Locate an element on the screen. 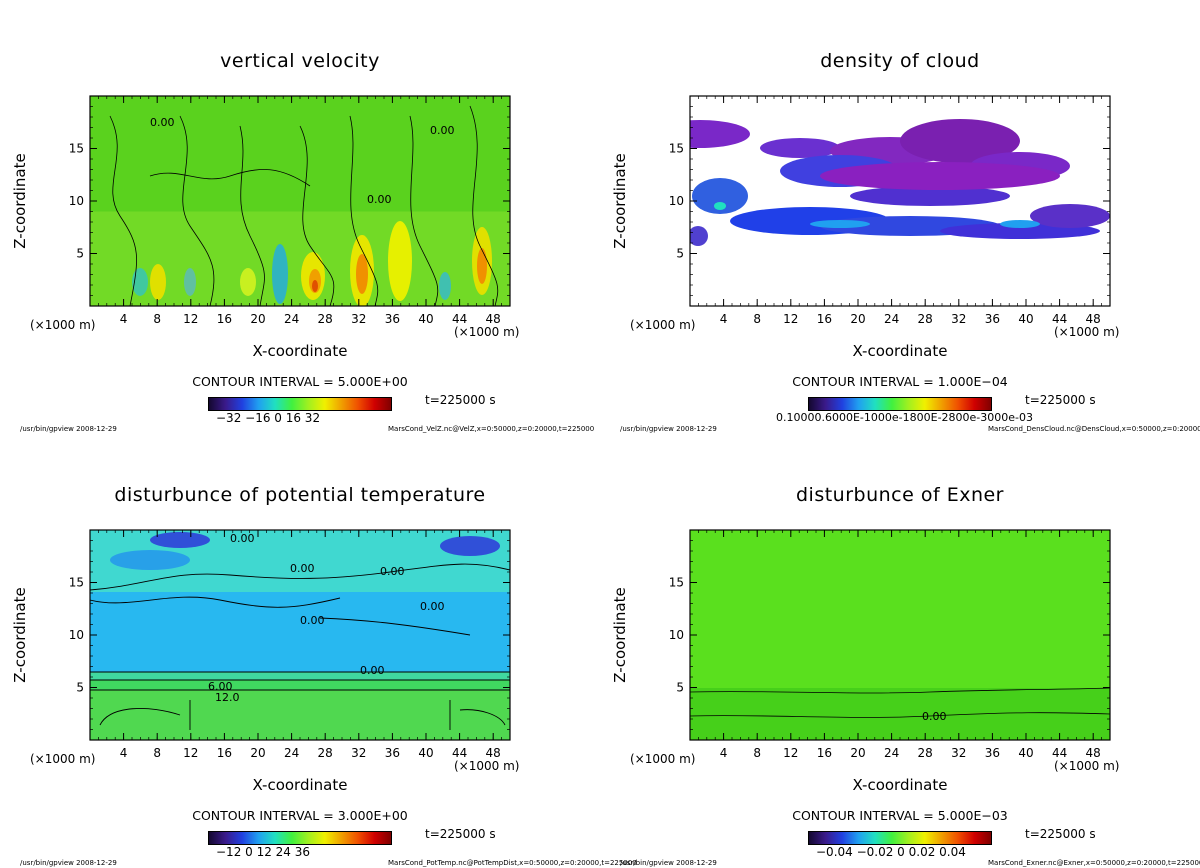 This screenshot has width=1200, height=868. colorbar-ticks: 0.10000.6000E-1000e-1800E-2800e-3000e-03 is located at coordinates (905, 417).